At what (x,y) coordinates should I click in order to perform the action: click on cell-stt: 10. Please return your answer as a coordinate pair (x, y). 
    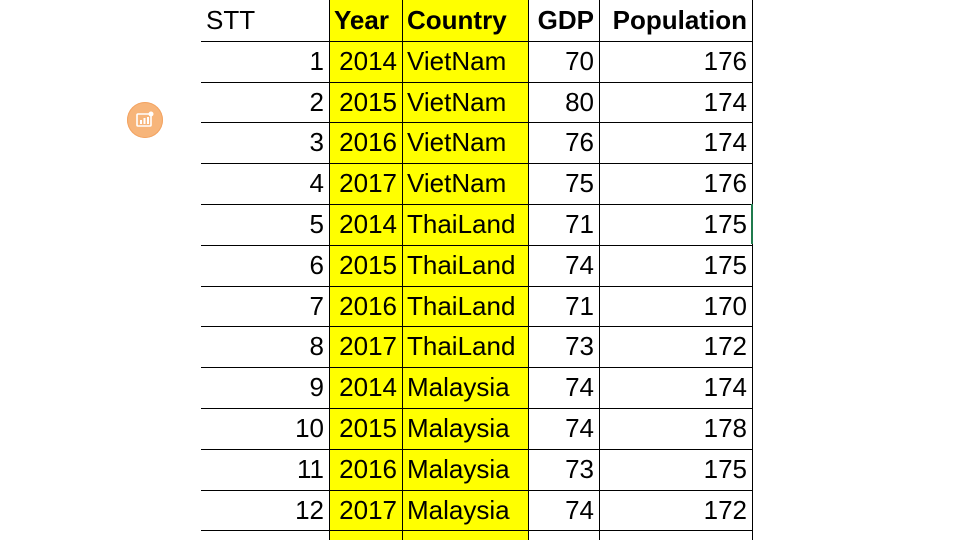
    Looking at the image, I should click on (309, 428).